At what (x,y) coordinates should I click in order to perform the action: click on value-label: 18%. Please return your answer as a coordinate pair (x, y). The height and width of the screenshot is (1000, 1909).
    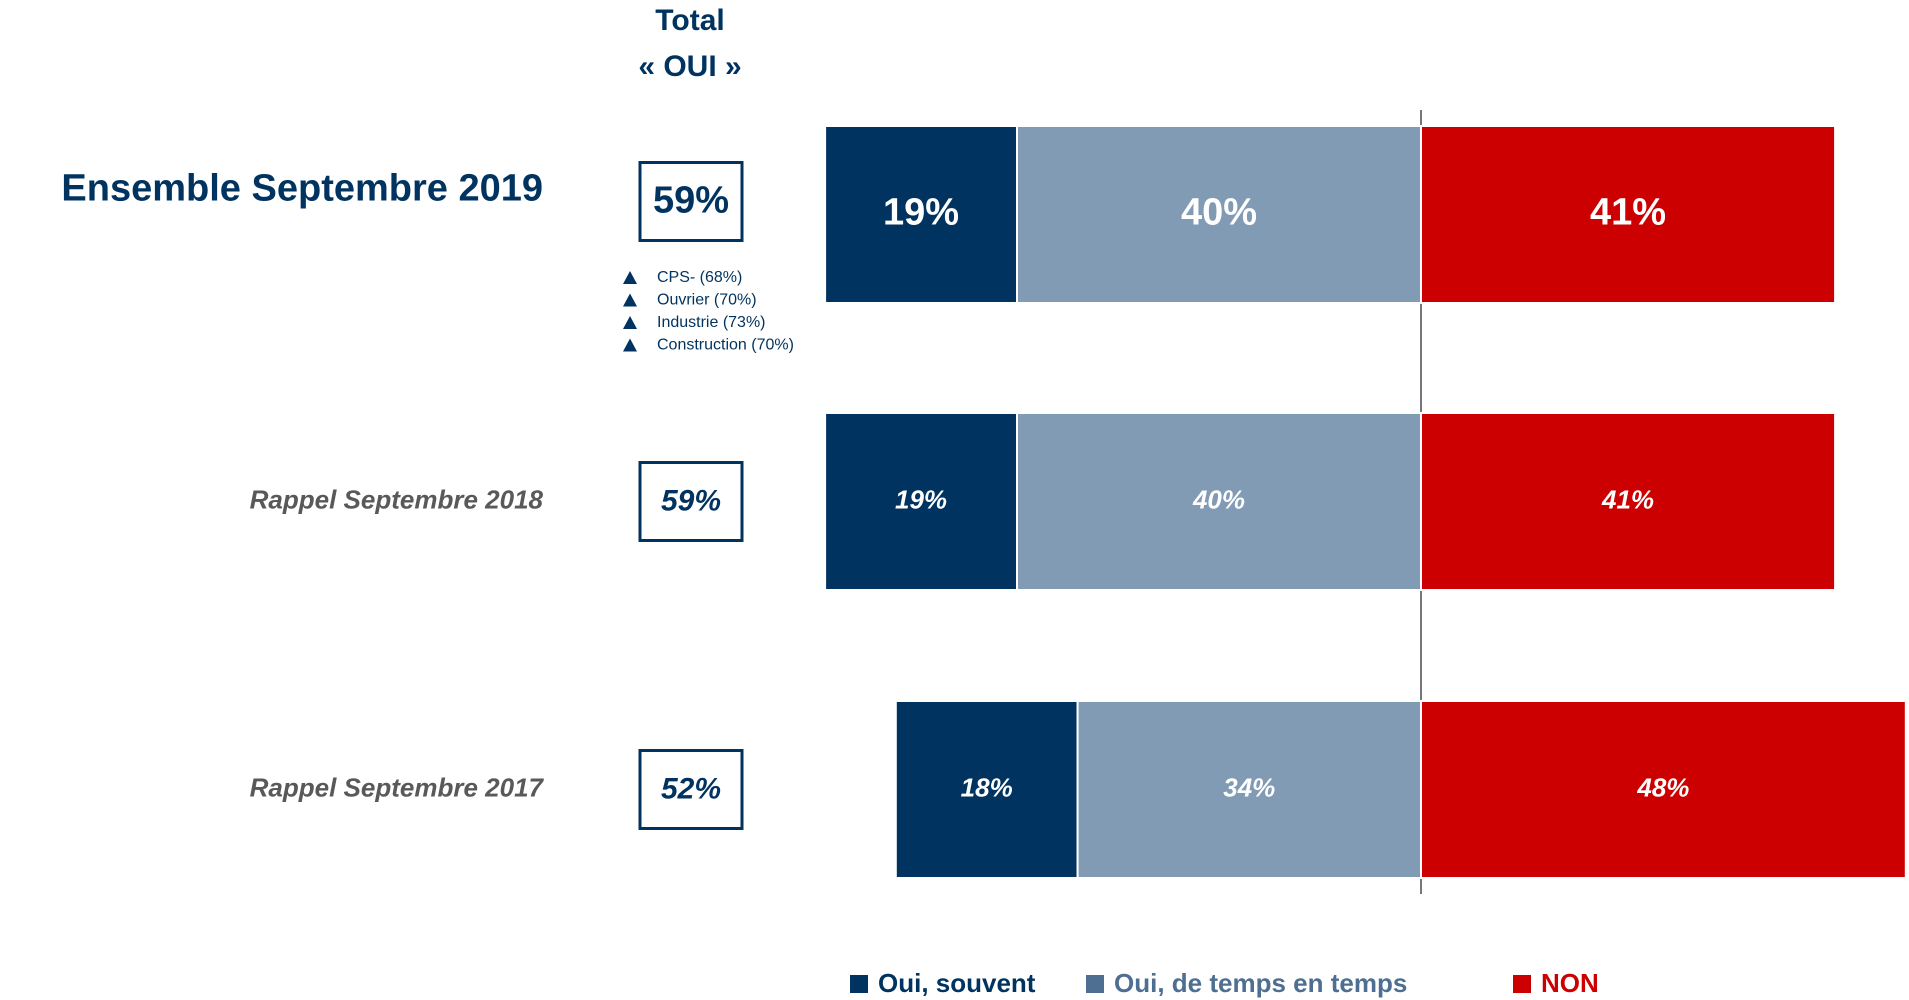
    Looking at the image, I should click on (987, 787).